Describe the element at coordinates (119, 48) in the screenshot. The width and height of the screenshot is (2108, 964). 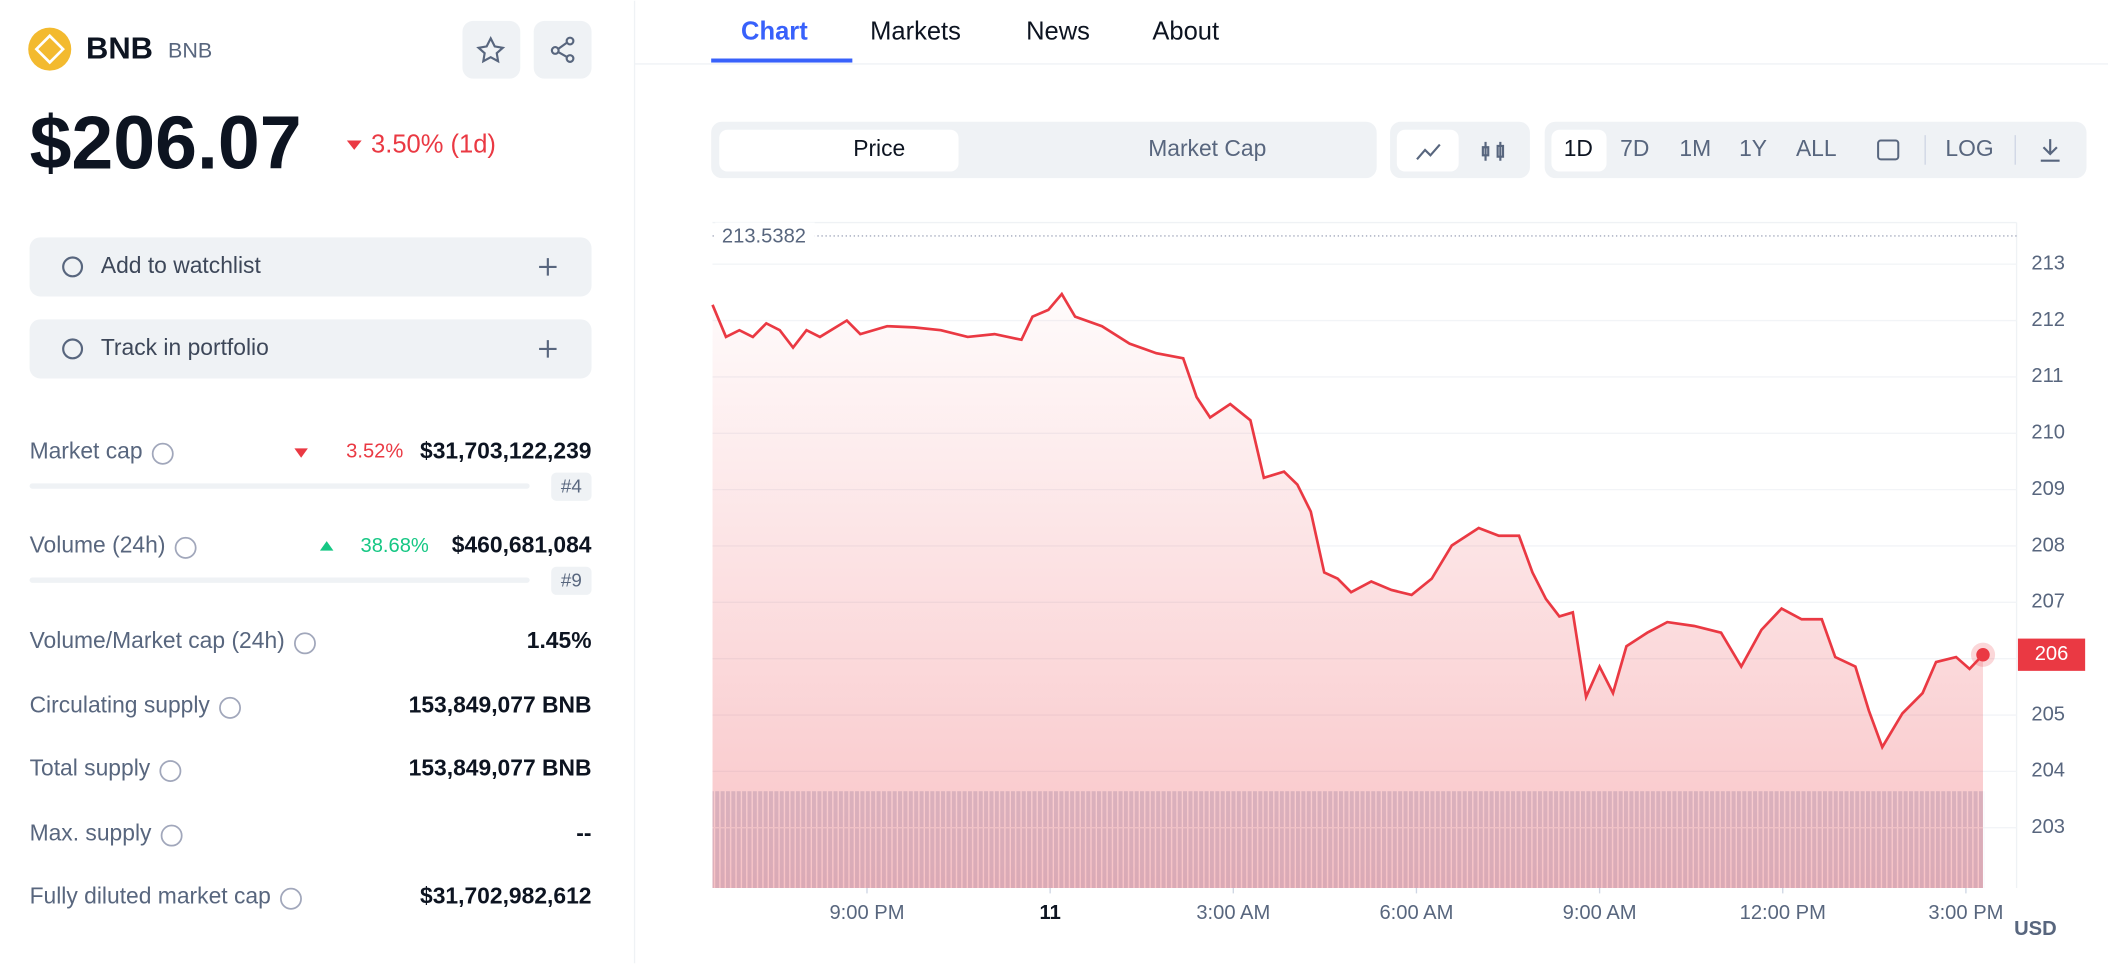
I see `coin-name: BNB` at that location.